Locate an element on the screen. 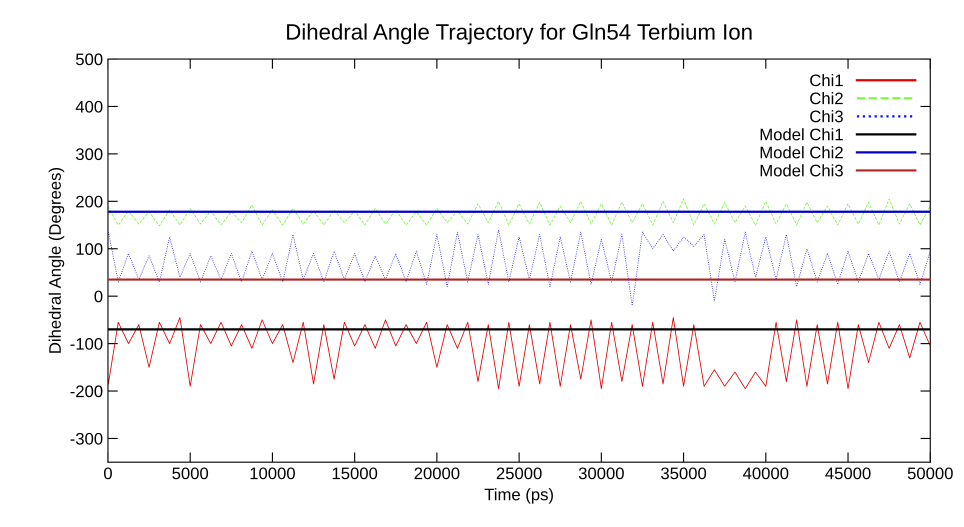 Image resolution: width=964 pixels, height=527 pixels. x-tick-label: 45000 is located at coordinates (848, 473).